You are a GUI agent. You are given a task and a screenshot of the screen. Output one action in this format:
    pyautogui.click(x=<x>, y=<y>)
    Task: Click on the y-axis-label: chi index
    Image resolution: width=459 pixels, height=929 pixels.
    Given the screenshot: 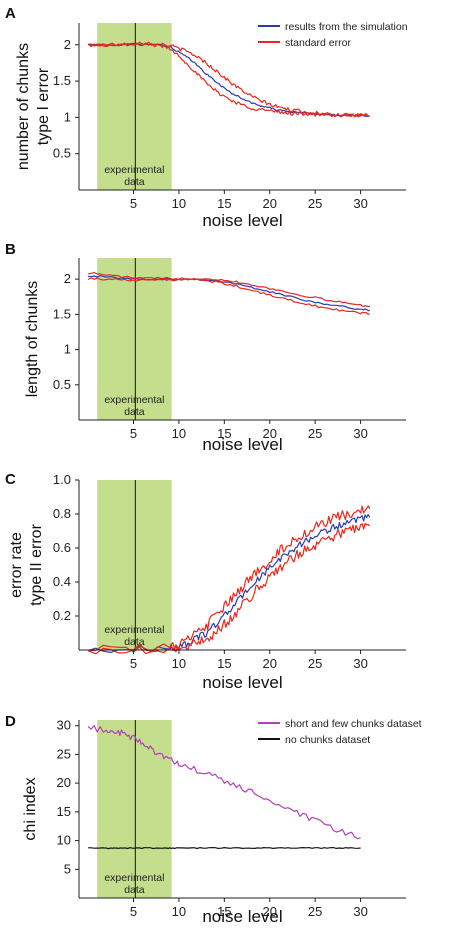 What is the action you would take?
    pyautogui.click(x=30, y=808)
    